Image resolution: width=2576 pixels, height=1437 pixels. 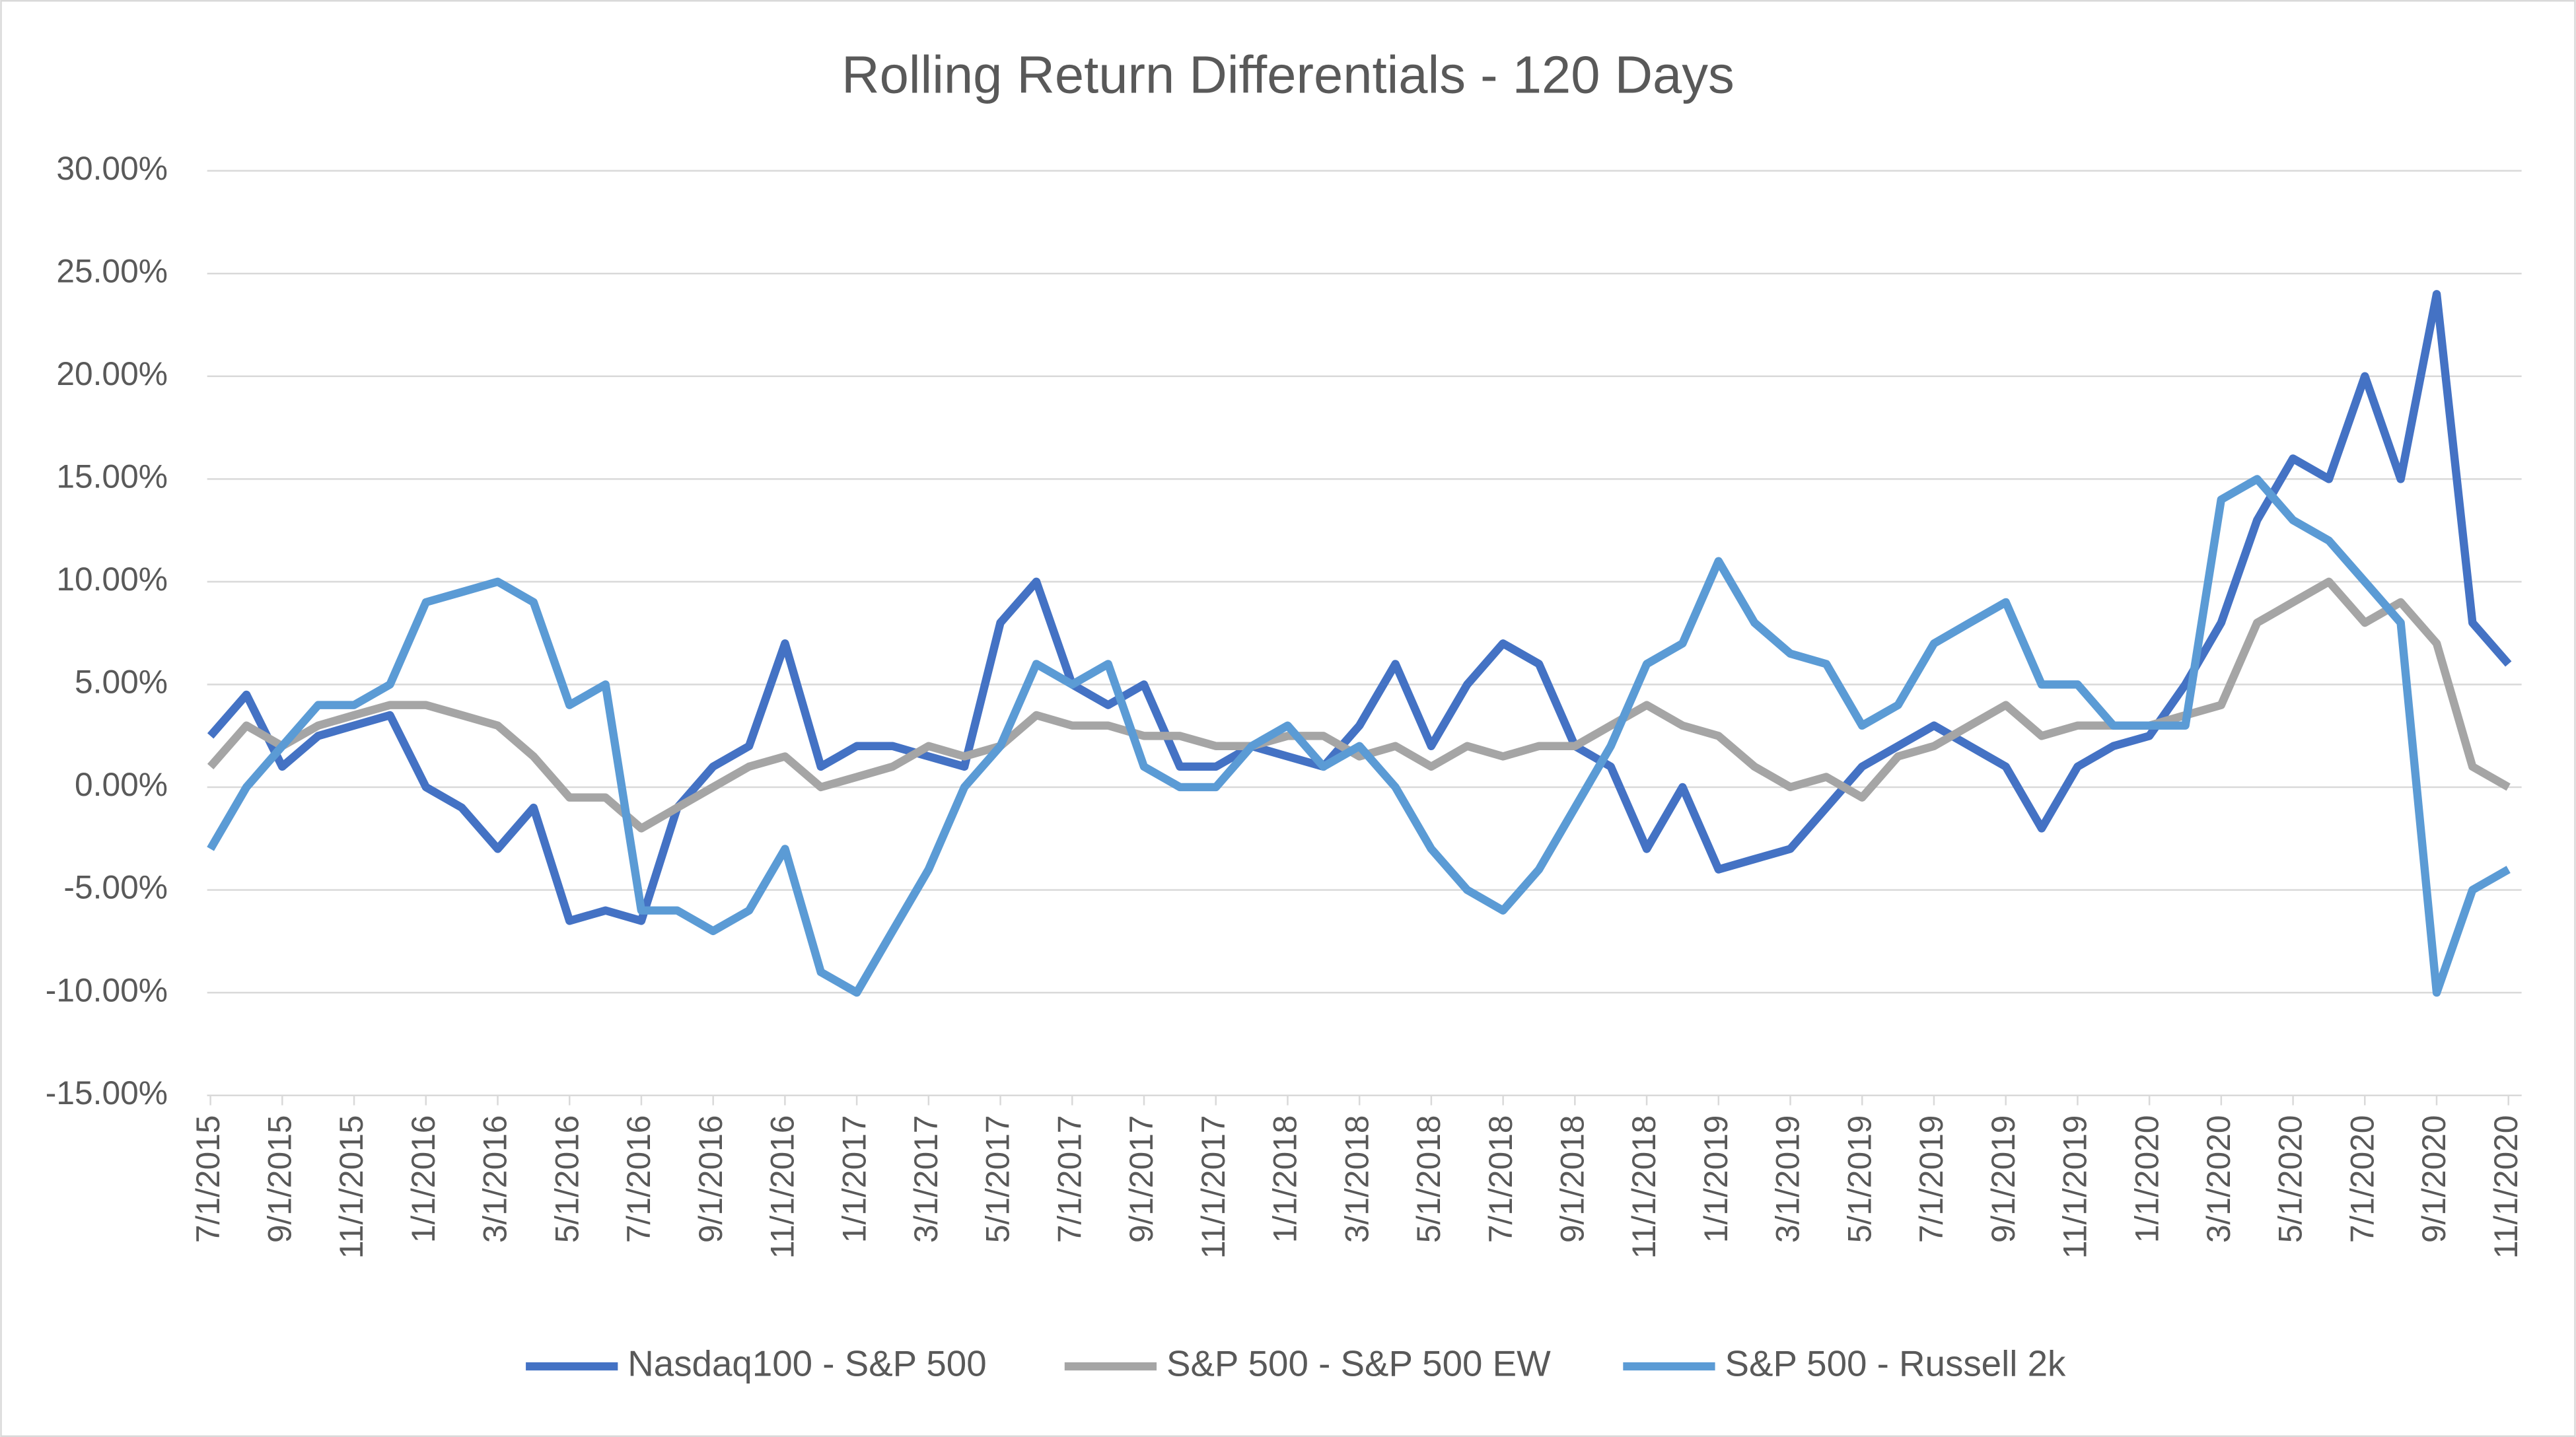 I want to click on x-tick-label: 9/1/2018, so click(x=1573, y=1179).